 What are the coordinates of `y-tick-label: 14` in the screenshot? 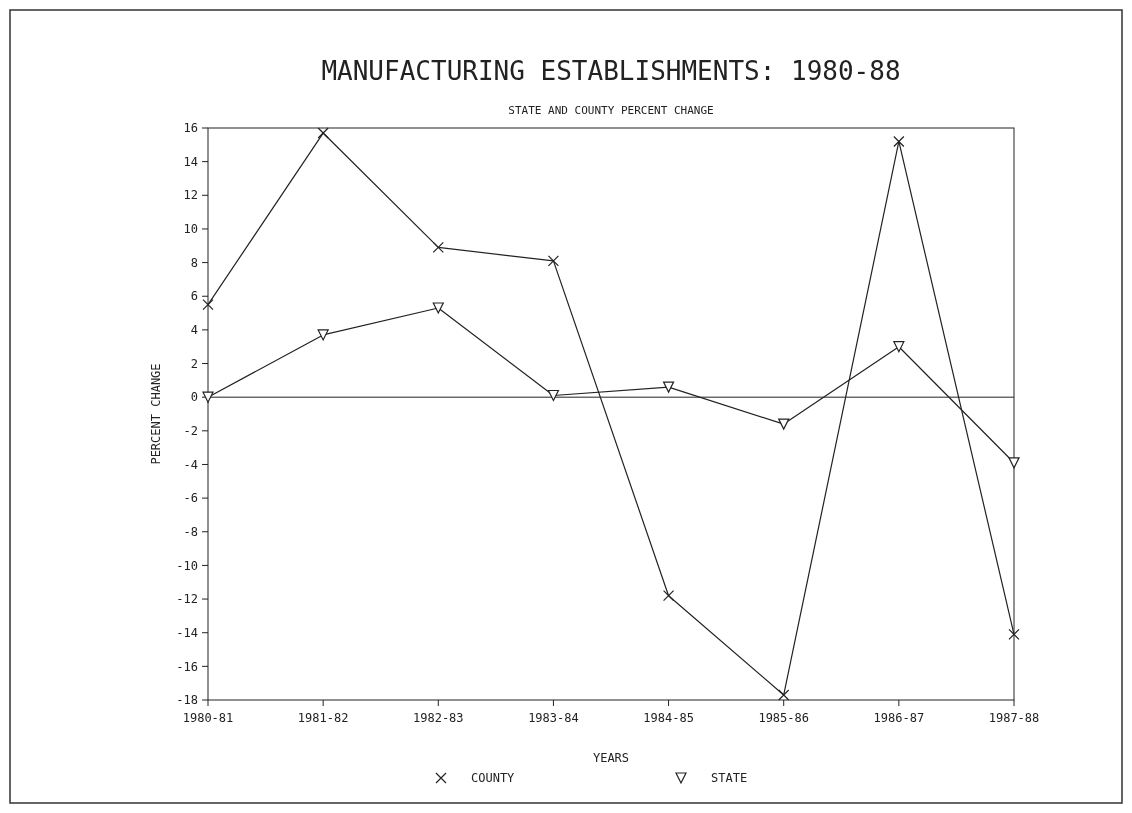 It's located at (190, 161).